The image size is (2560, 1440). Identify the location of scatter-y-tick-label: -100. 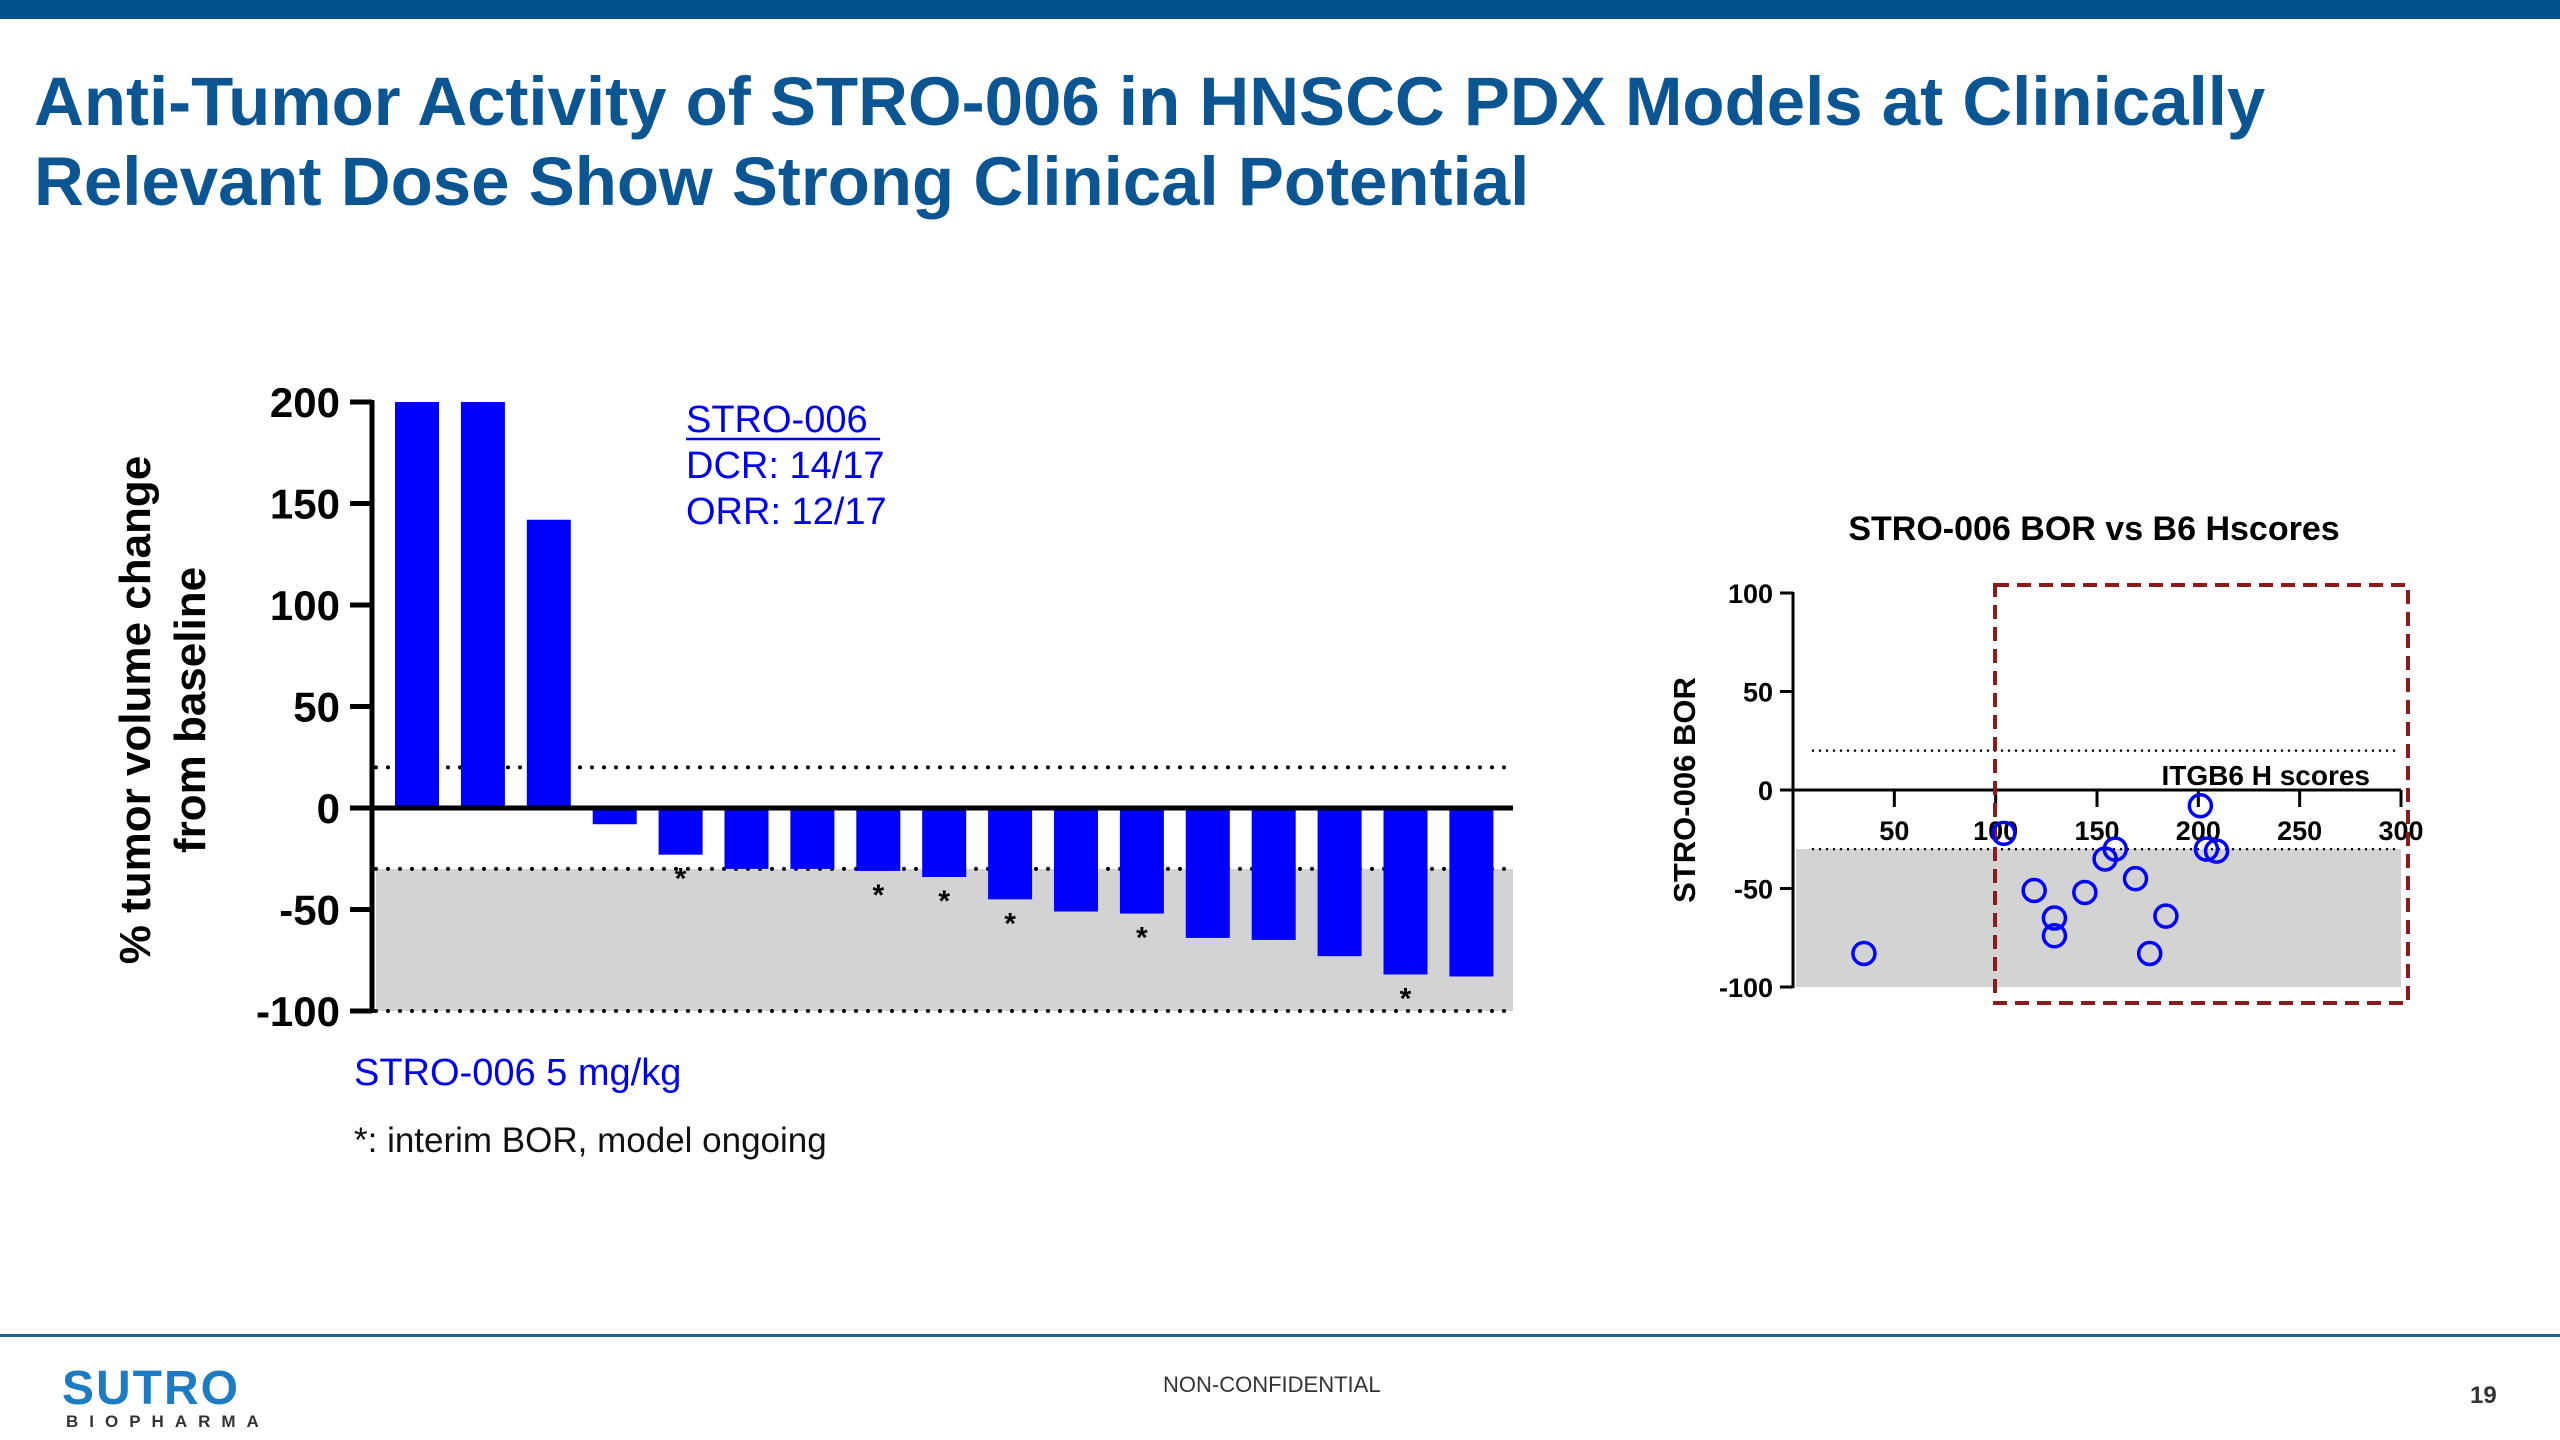
(1746, 988).